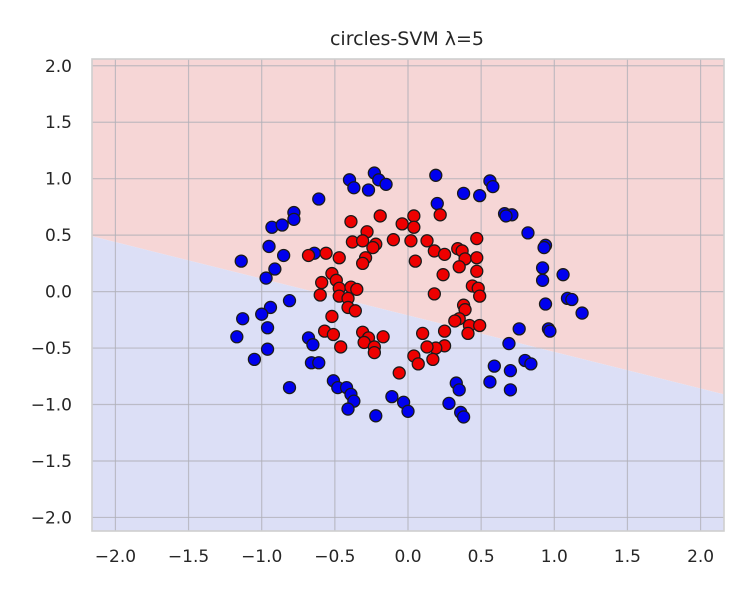 This screenshot has height=600, width=750. I want to click on y-tick-label: −1.5, so click(51, 462).